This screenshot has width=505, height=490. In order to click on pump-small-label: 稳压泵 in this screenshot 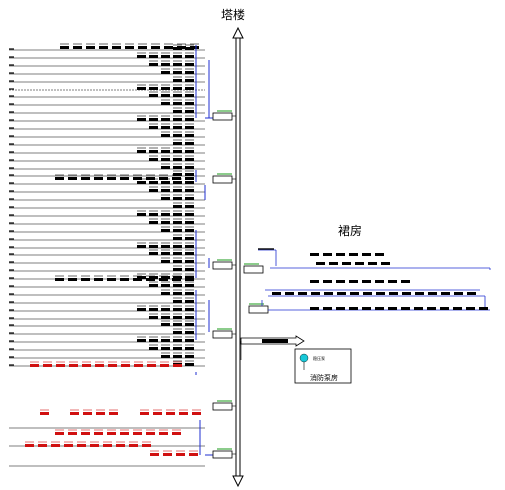, I will do `click(319, 358)`.